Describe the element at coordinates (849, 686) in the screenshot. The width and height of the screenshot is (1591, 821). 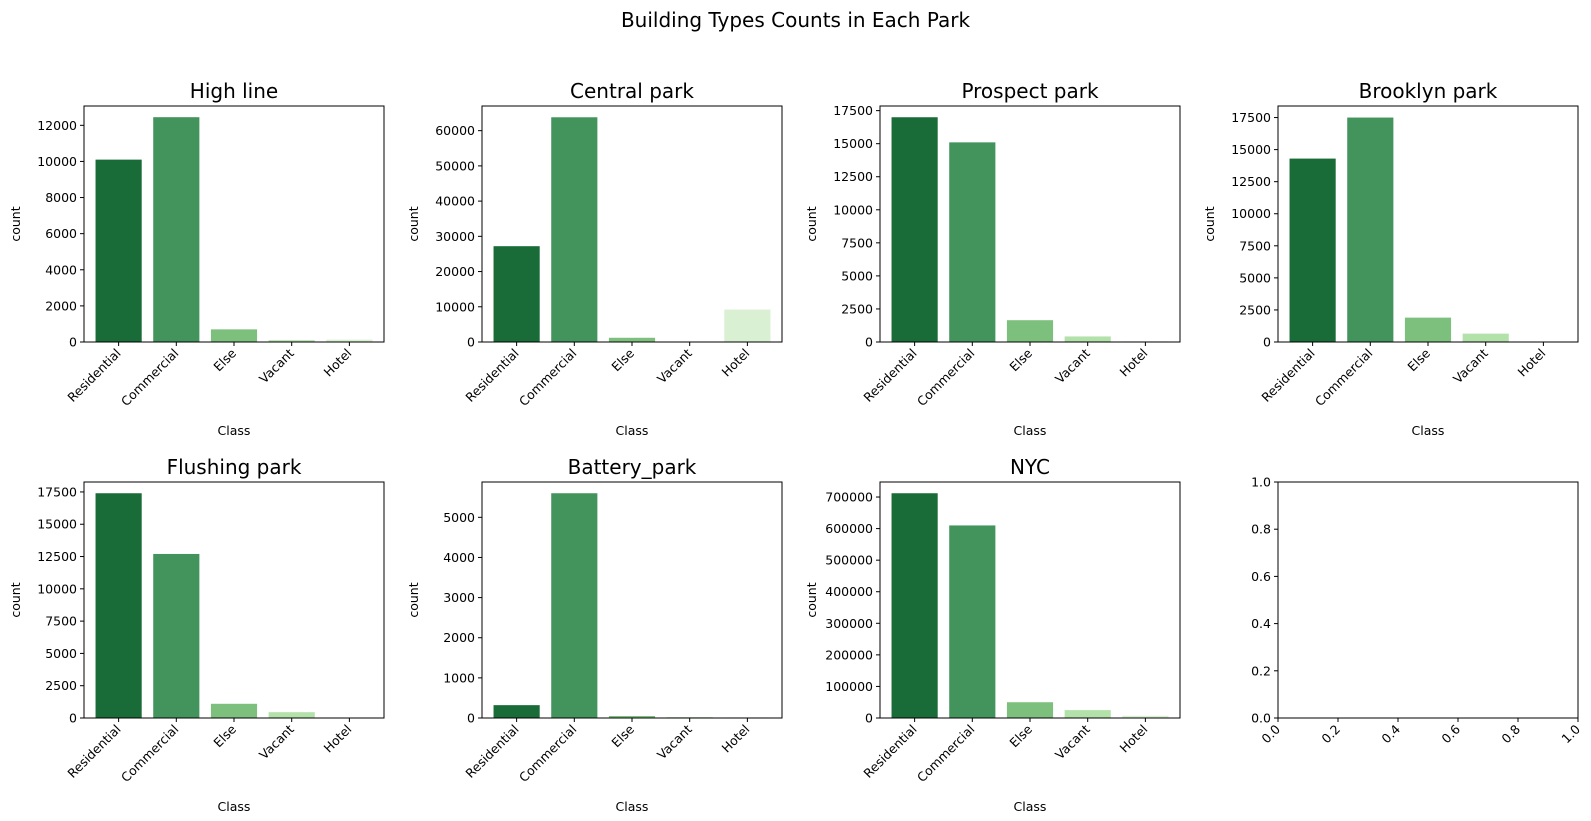
I see `y-tick-label: 100000` at that location.